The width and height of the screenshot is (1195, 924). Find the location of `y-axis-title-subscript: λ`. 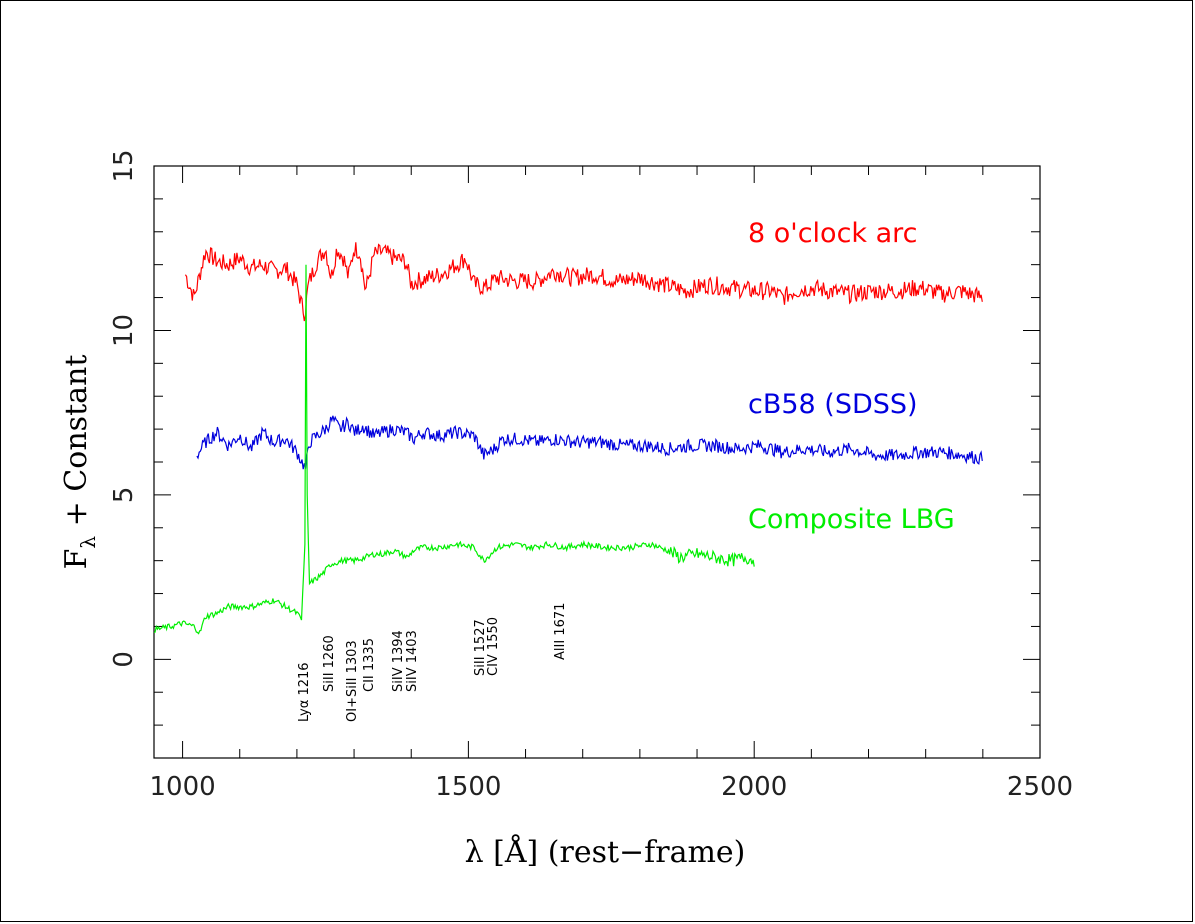

y-axis-title-subscript: λ is located at coordinates (88, 542).